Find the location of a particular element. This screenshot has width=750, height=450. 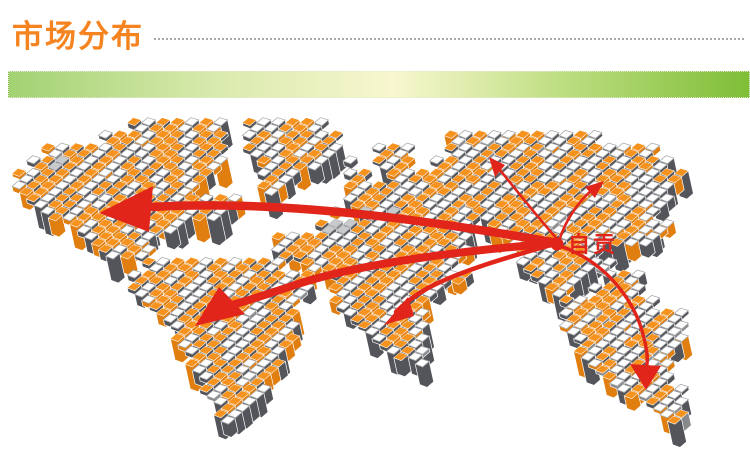

arrowhead-to-south-america is located at coordinates (220, 306).